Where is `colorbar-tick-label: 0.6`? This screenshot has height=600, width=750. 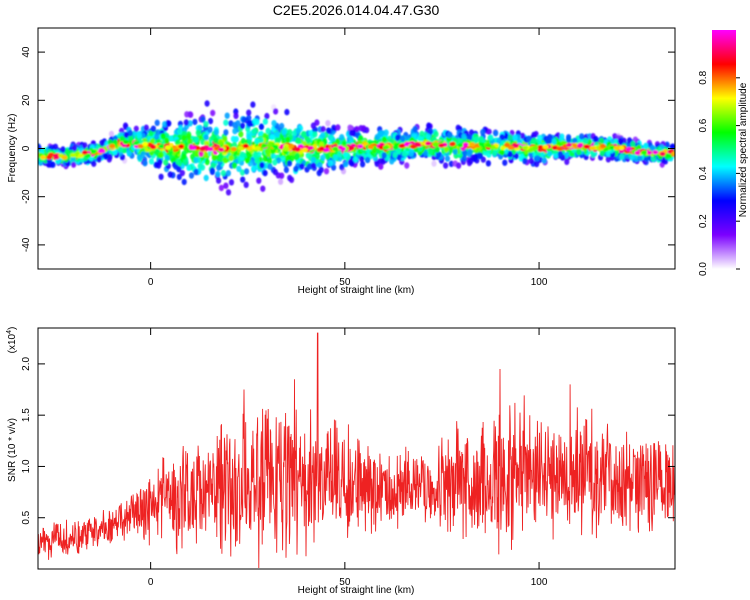 colorbar-tick-label: 0.6 is located at coordinates (703, 125).